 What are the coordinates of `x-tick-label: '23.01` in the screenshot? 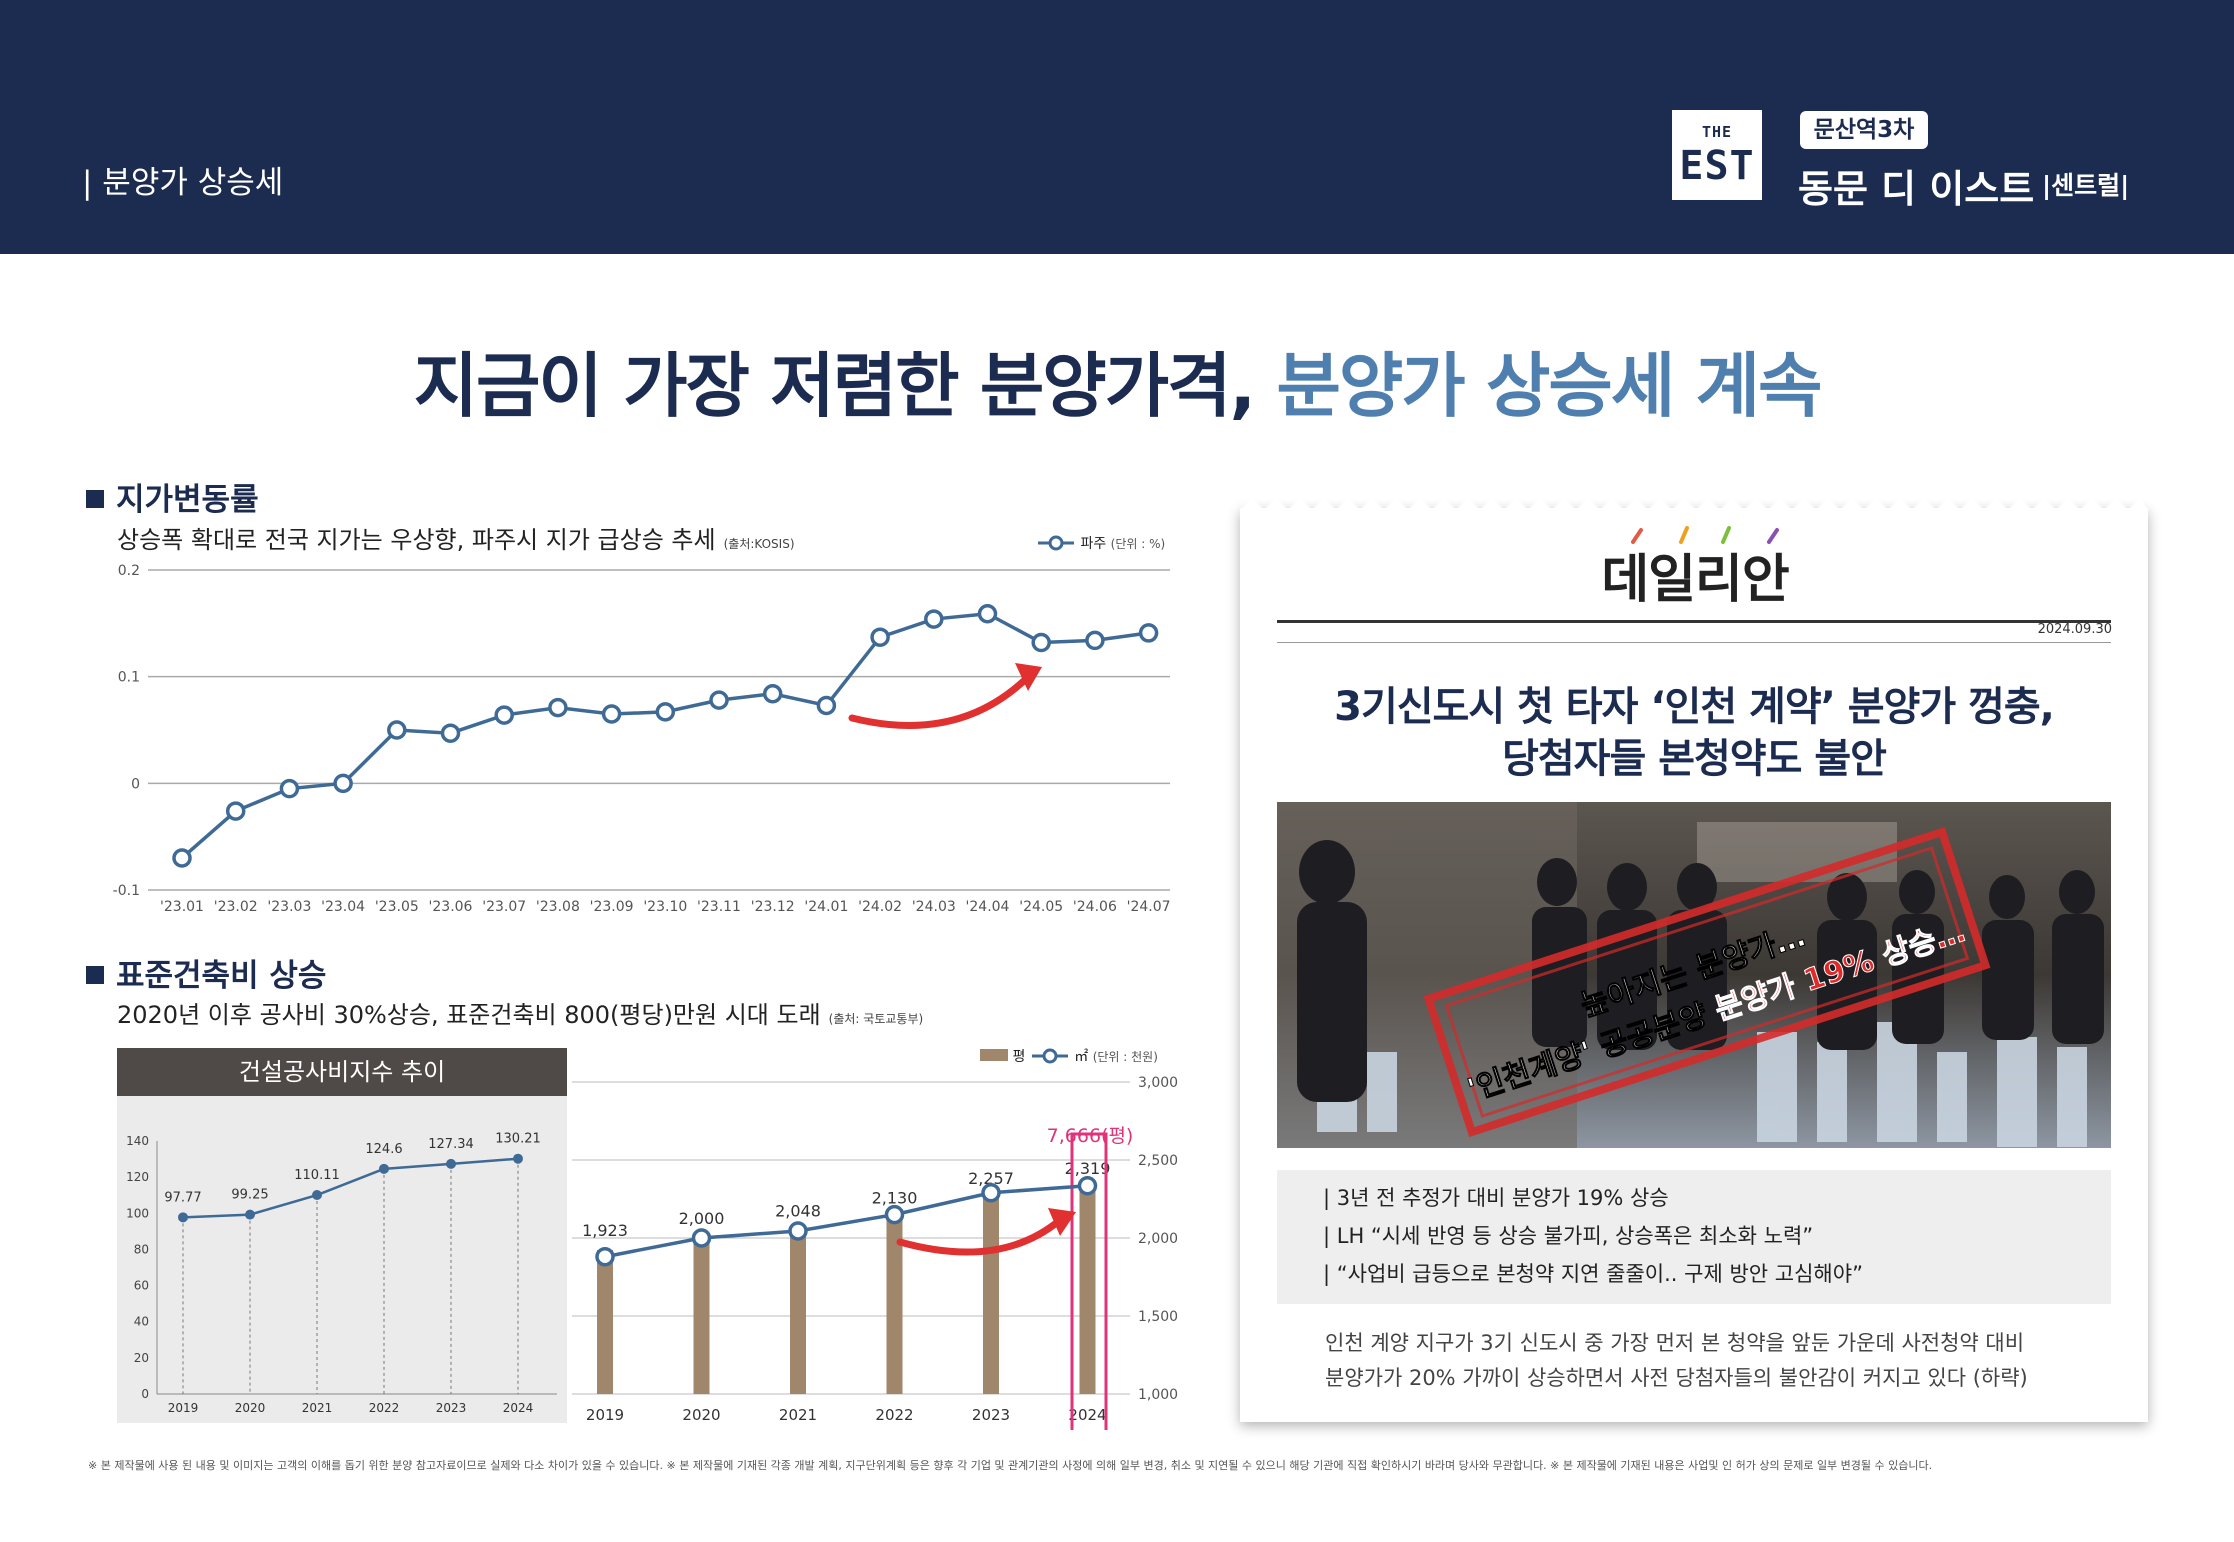 It's located at (182, 907).